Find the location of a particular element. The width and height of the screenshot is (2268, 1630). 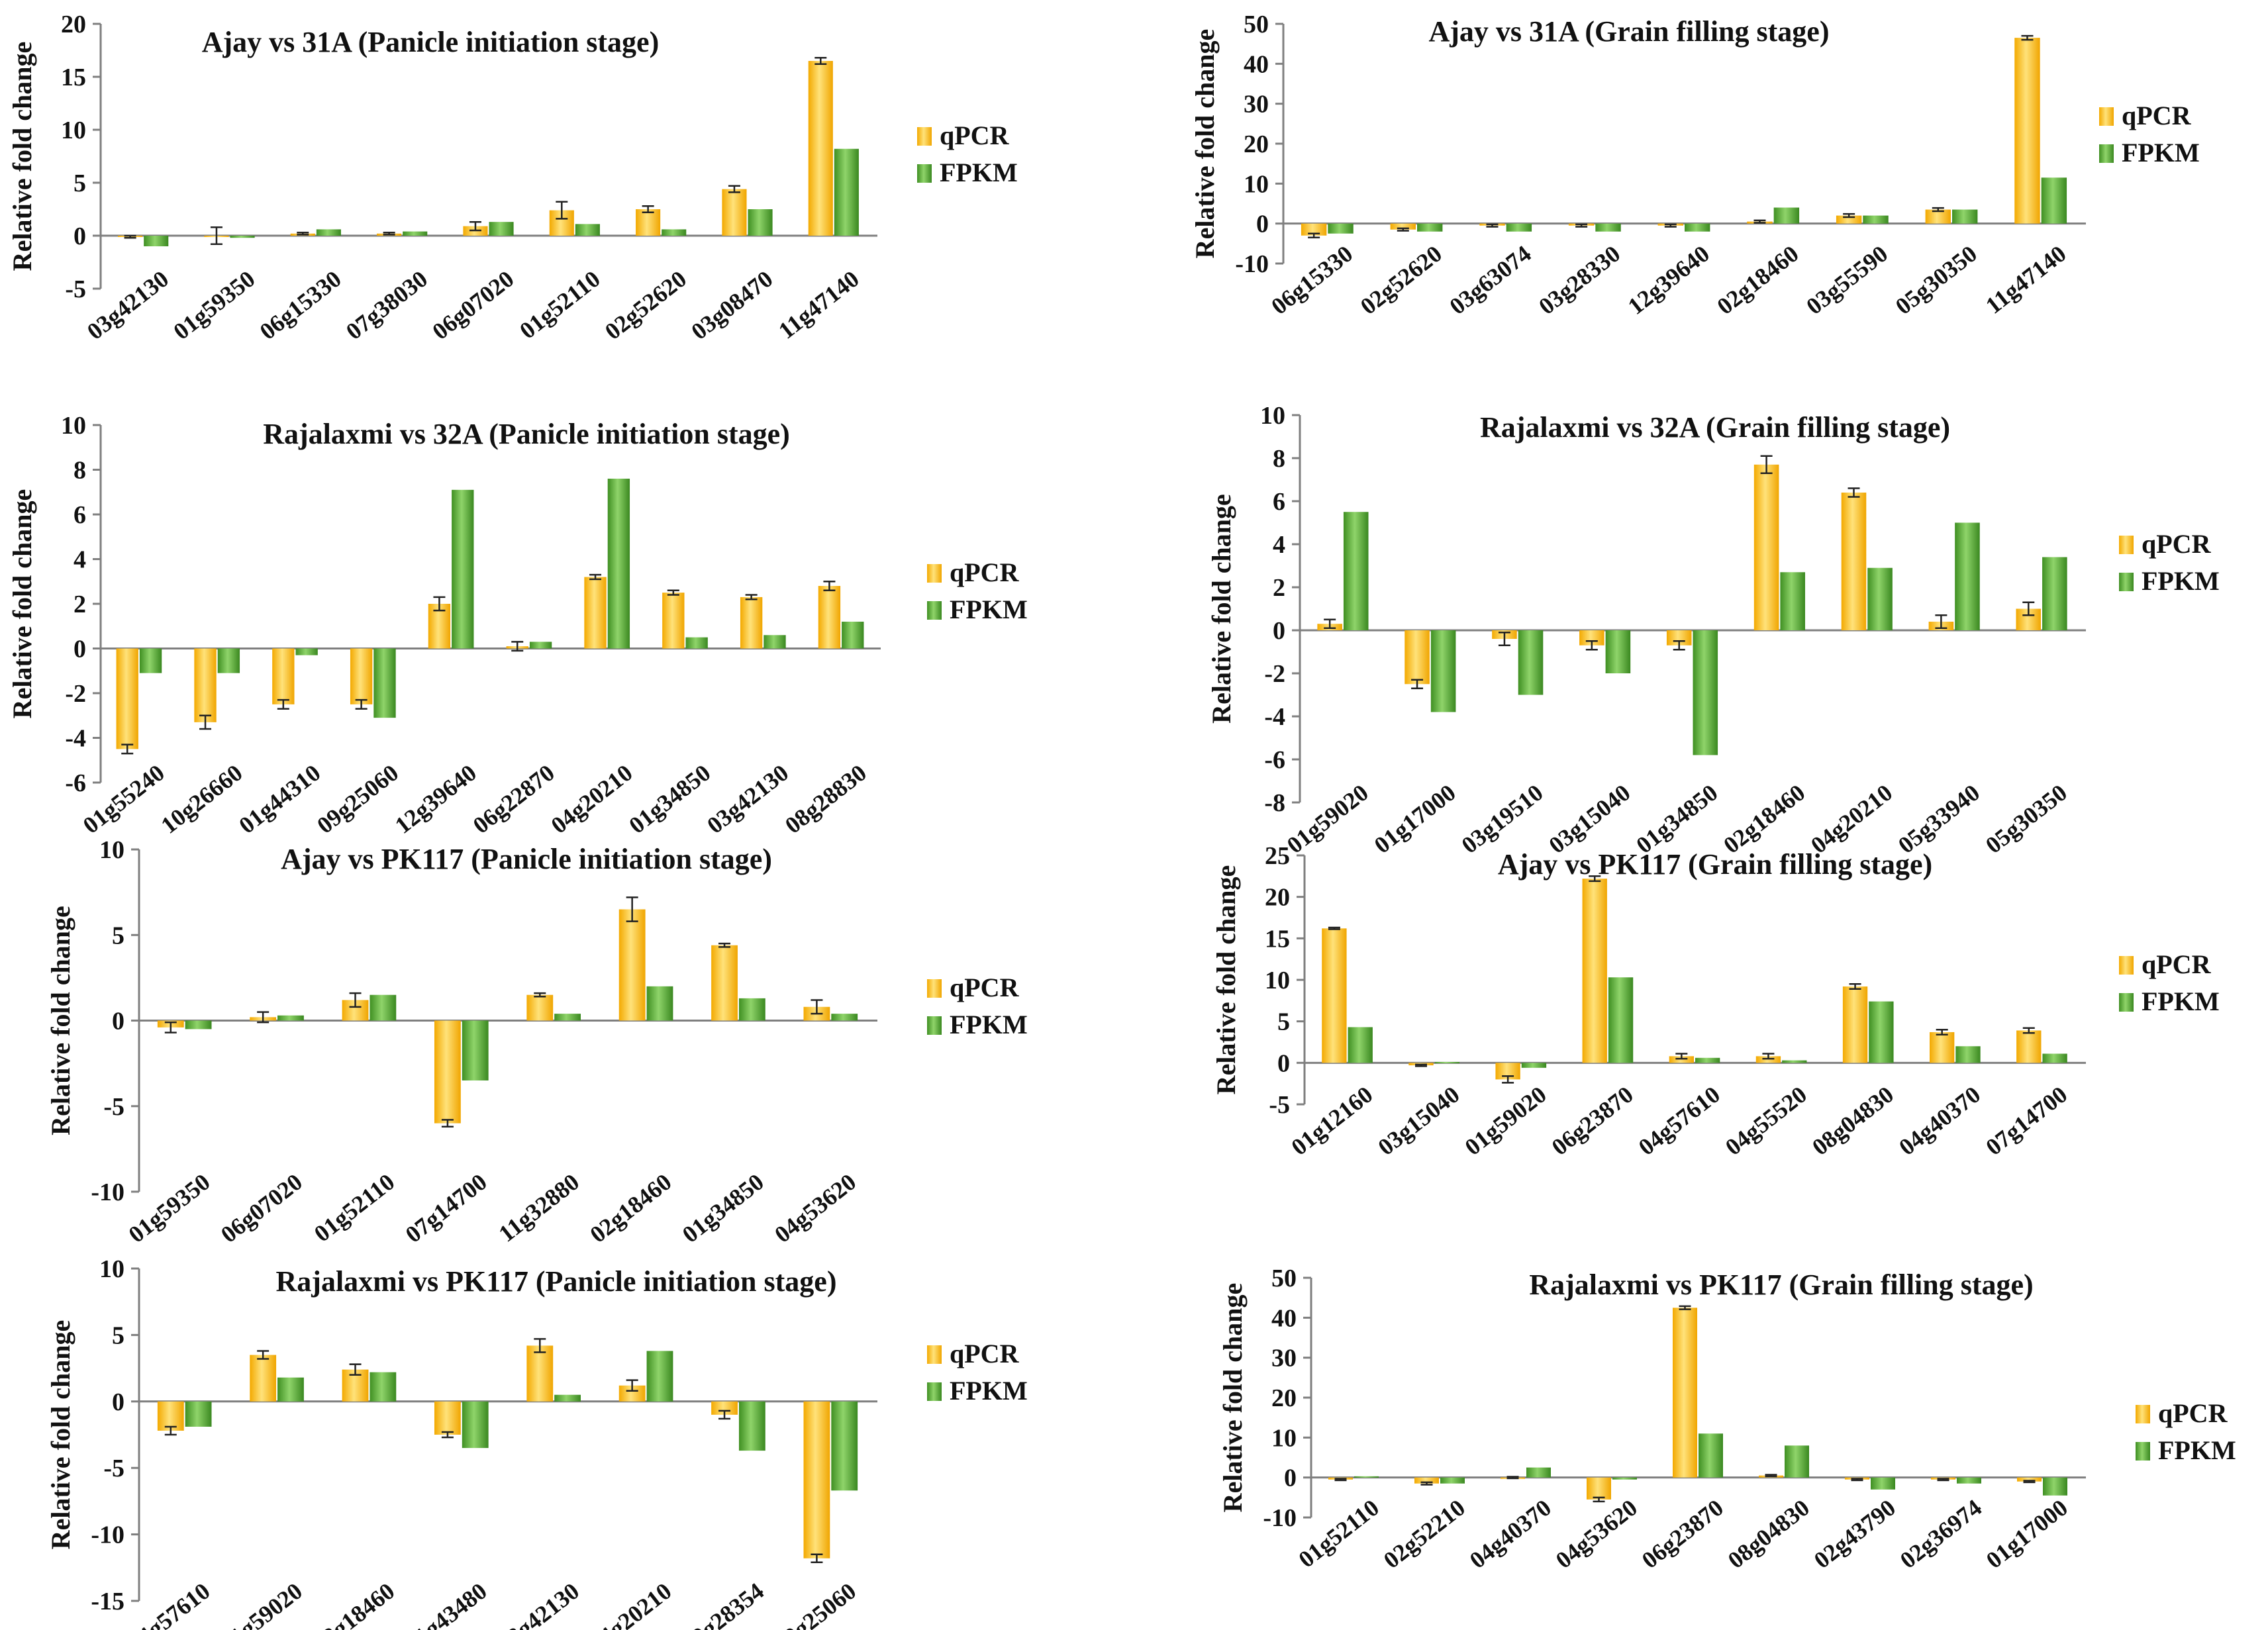

bar-qpcr-11g47140 is located at coordinates (2027, 131).